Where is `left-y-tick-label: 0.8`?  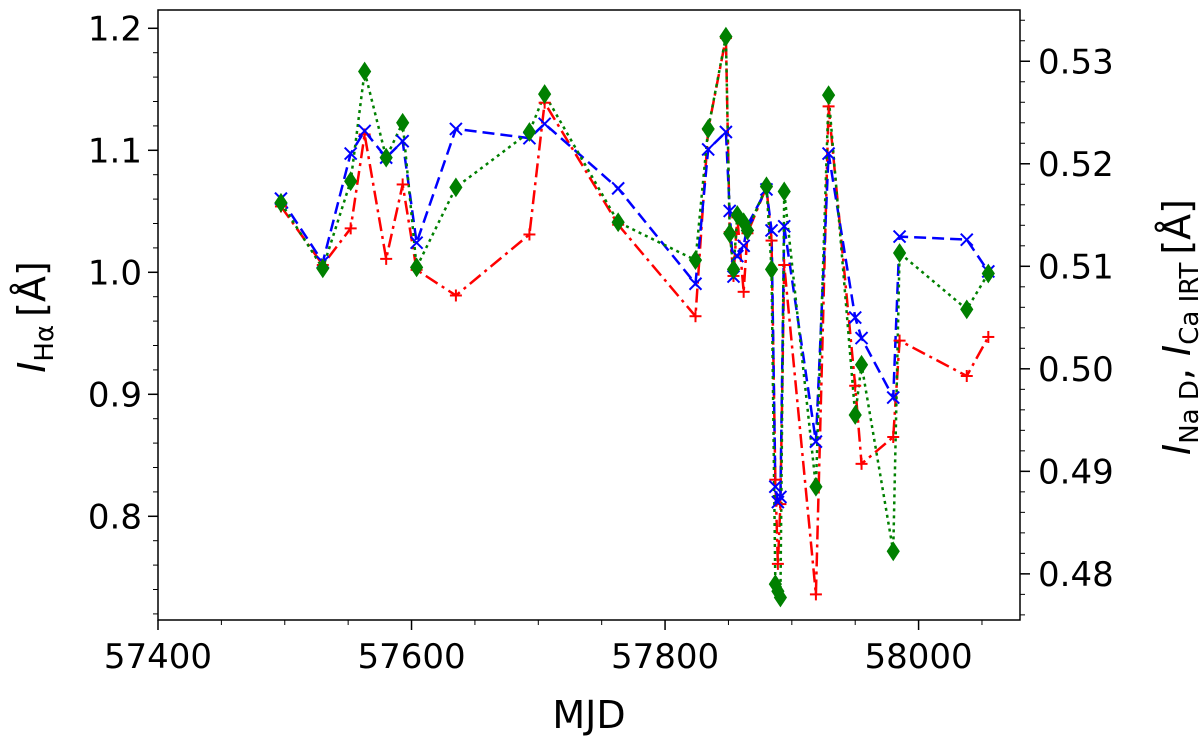 left-y-tick-label: 0.8 is located at coordinates (115, 517).